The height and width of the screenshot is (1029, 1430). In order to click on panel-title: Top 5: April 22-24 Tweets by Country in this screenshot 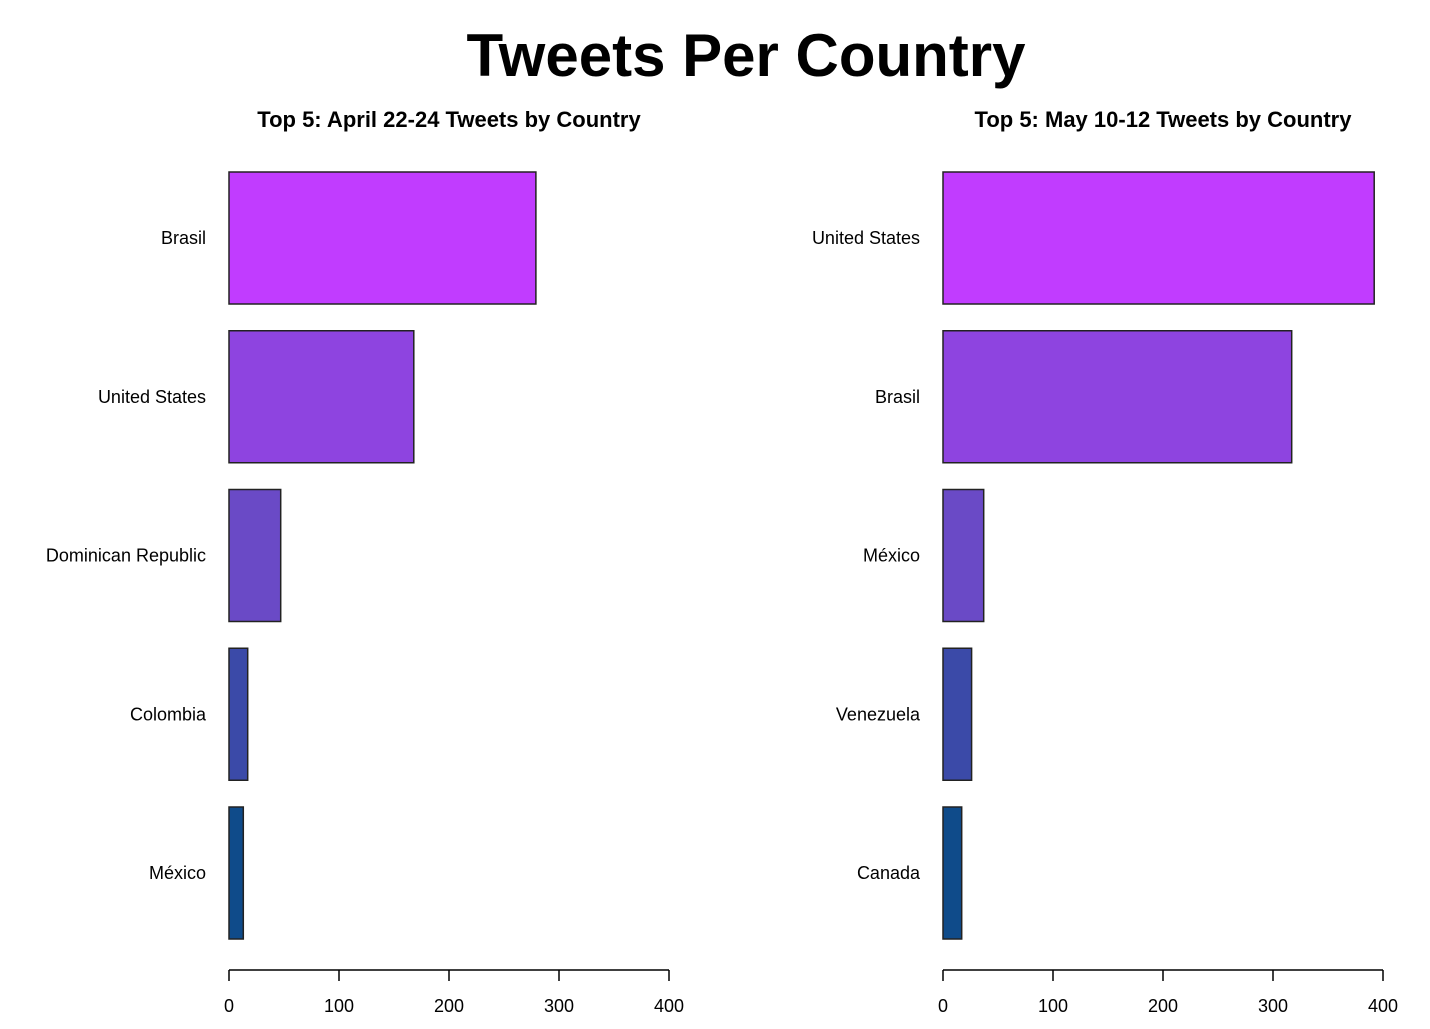, I will do `click(449, 119)`.